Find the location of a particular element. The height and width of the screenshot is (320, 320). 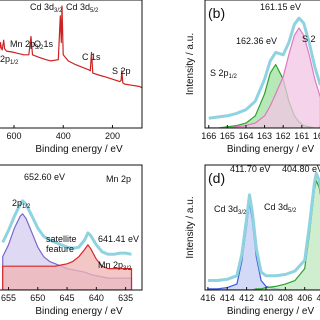

x-tick-label: 412 is located at coordinates (246, 298).